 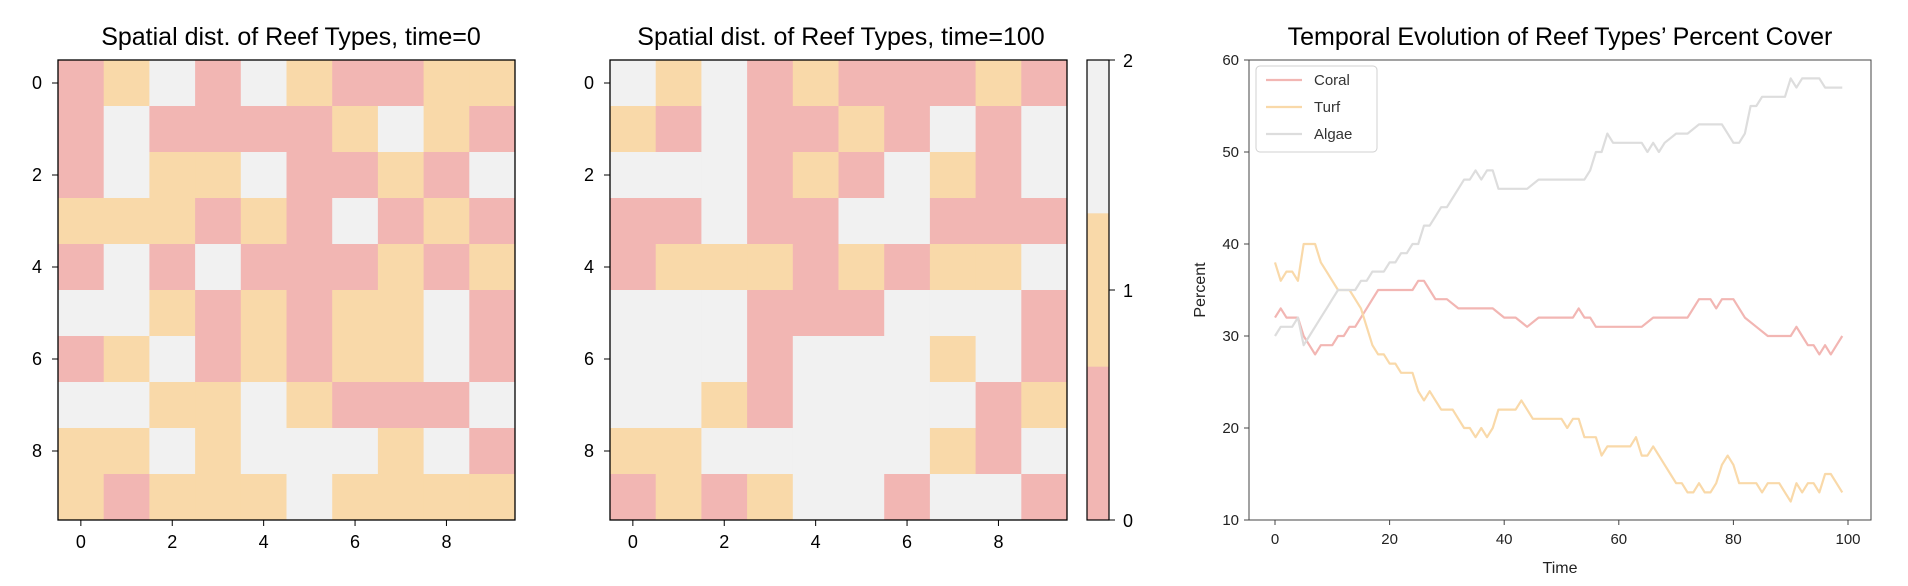 What do you see at coordinates (953, 313) in the screenshot?
I see `heatmap-2-cell-r5-c7` at bounding box center [953, 313].